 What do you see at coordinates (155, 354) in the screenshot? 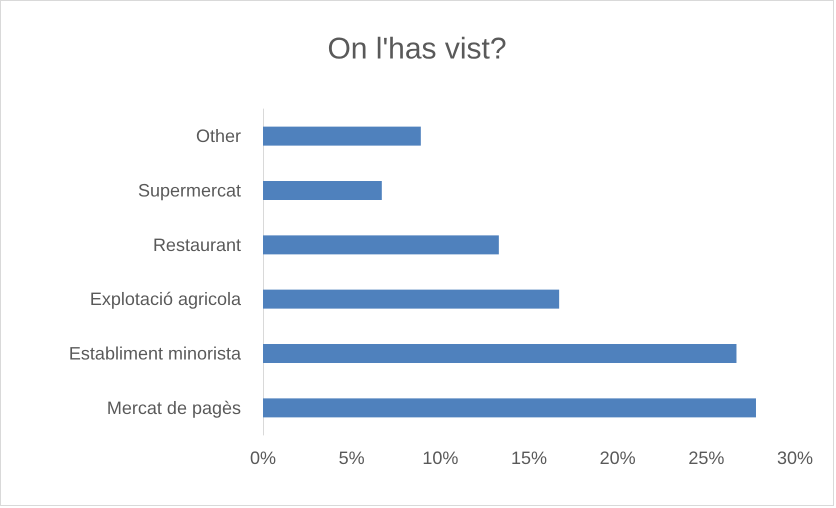
I see `y-tick-label: Establiment minorista` at bounding box center [155, 354].